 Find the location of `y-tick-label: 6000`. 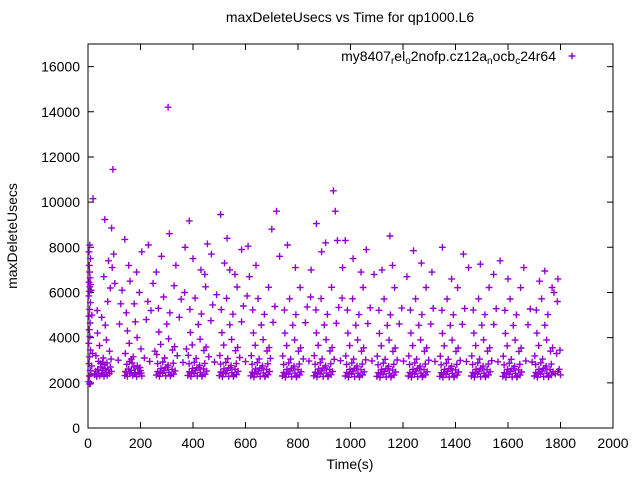

y-tick-label: 6000 is located at coordinates (64, 292).